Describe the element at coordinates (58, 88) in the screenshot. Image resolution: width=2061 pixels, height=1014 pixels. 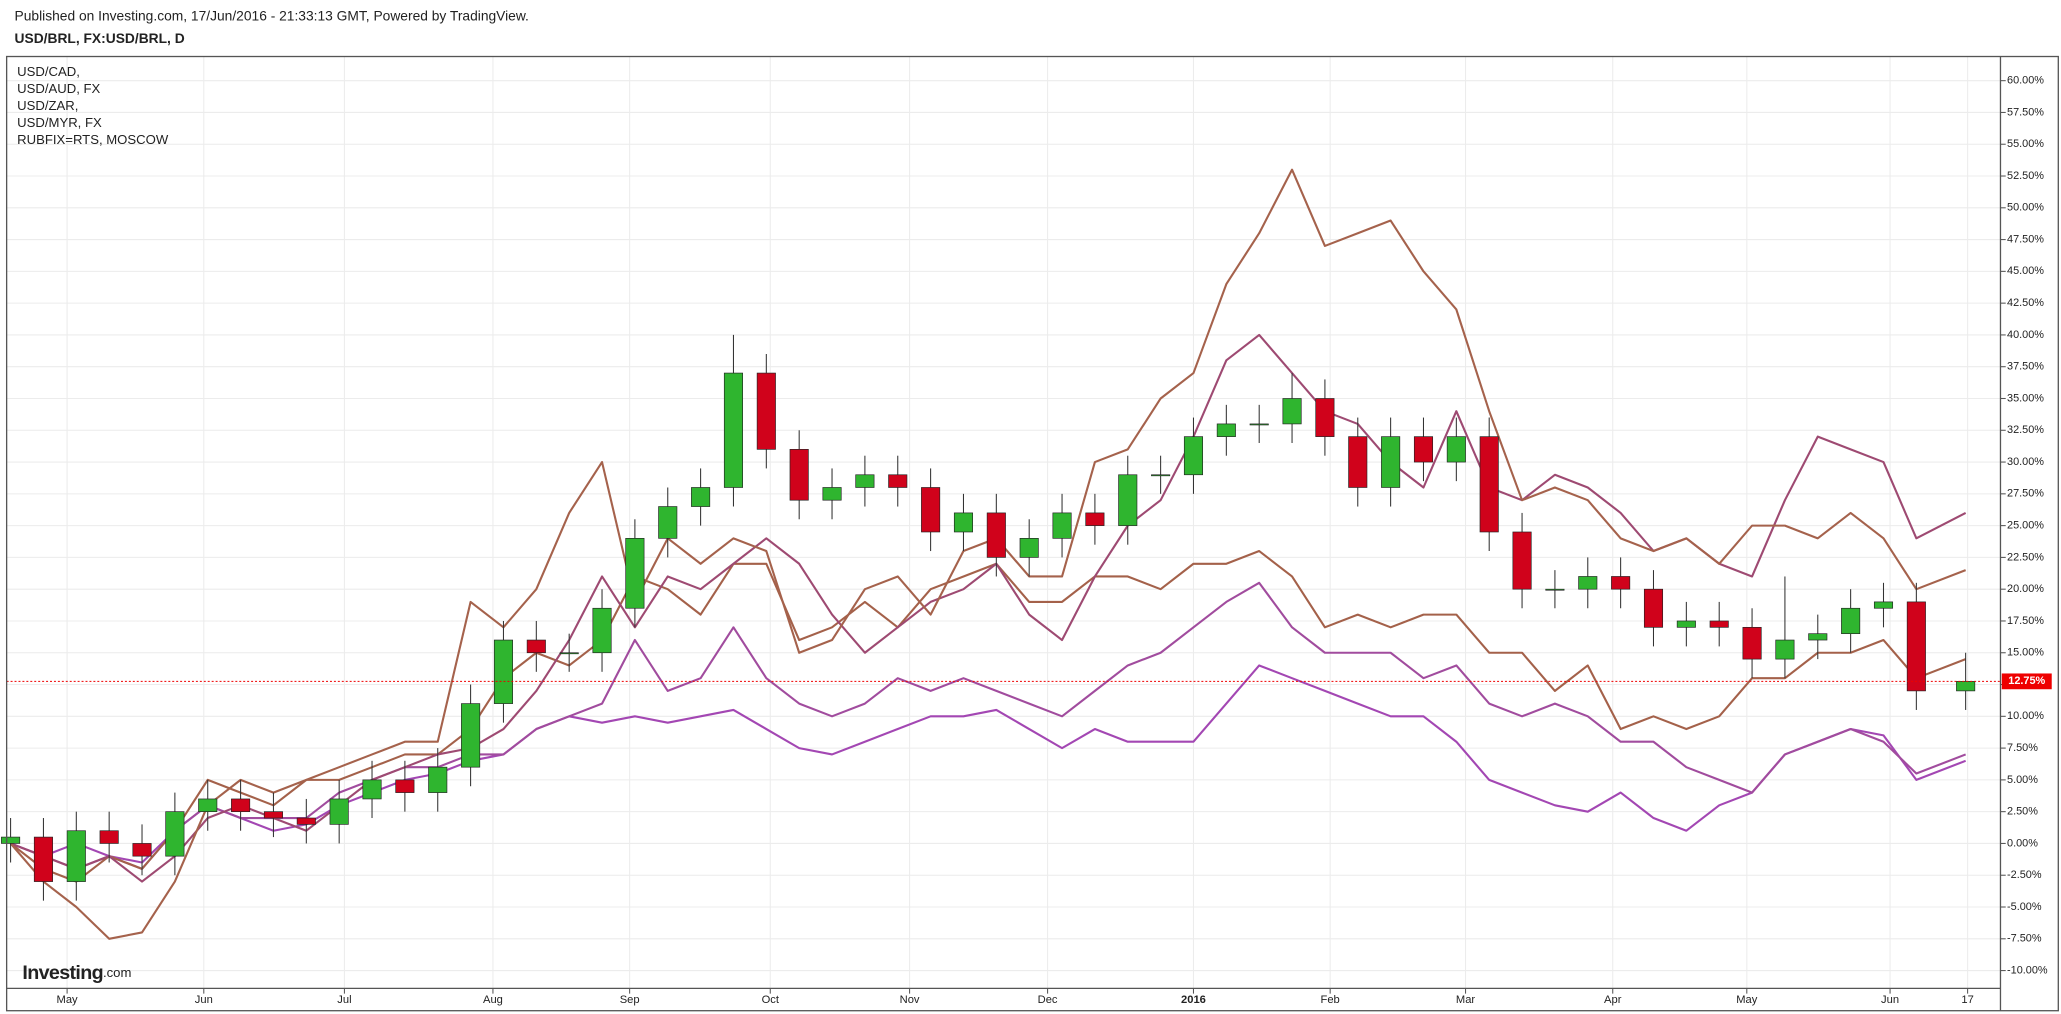
I see `legend-entry: USD/AUD, FX` at that location.